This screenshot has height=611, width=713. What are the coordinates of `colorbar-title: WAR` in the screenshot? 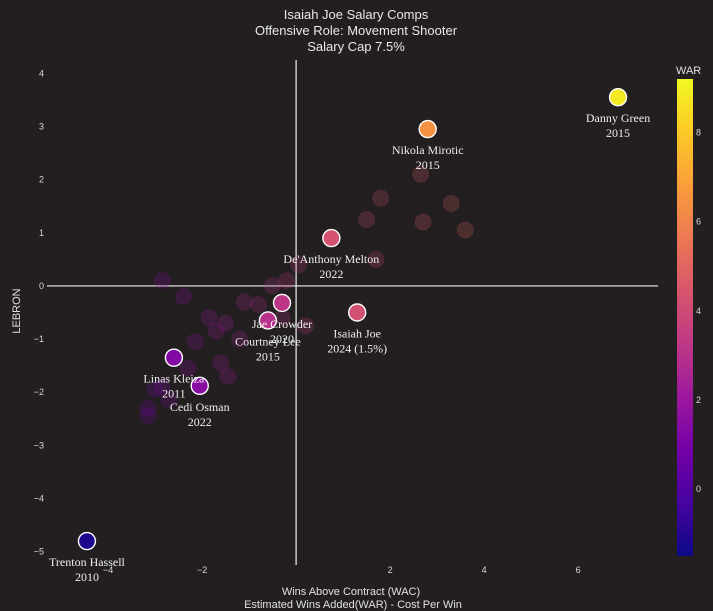 It's located at (688, 71).